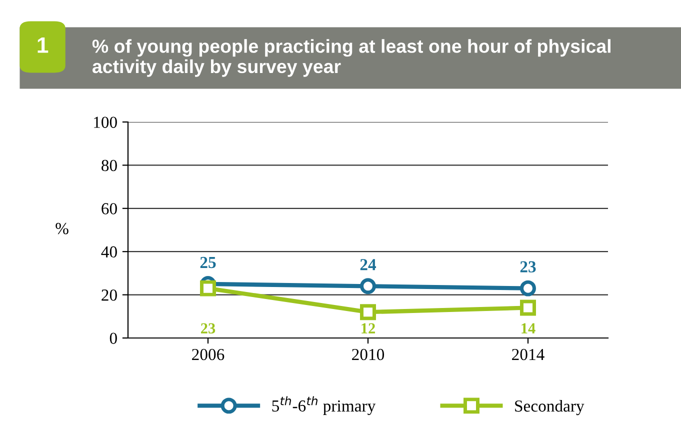  Describe the element at coordinates (43, 45) in the screenshot. I see `text: 1` at that location.